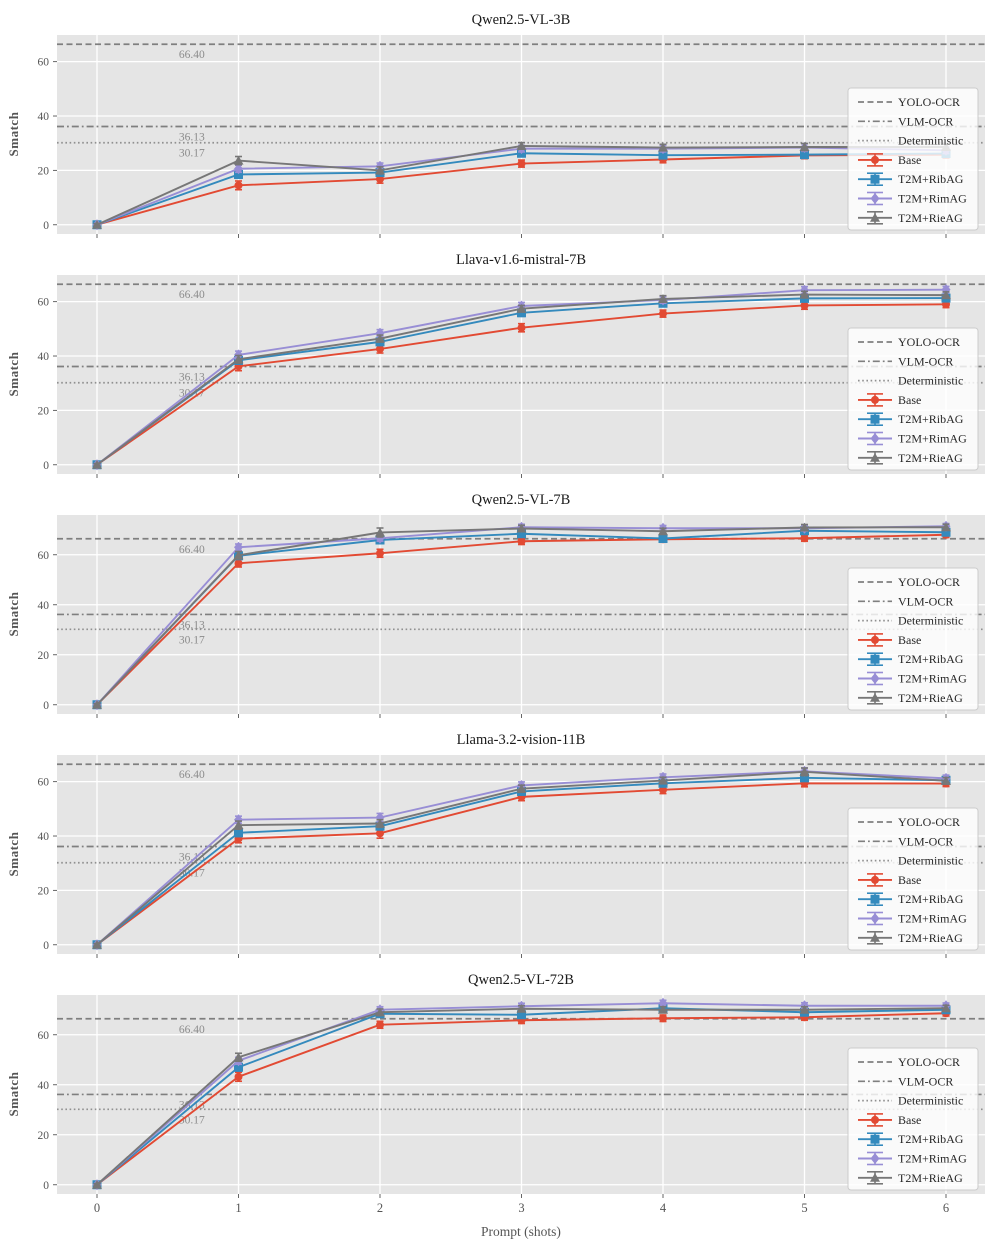 Image resolution: width=997 pixels, height=1253 pixels. Describe the element at coordinates (521, 260) in the screenshot. I see `chart-title: Llava-v1.6-mistral-7B` at that location.